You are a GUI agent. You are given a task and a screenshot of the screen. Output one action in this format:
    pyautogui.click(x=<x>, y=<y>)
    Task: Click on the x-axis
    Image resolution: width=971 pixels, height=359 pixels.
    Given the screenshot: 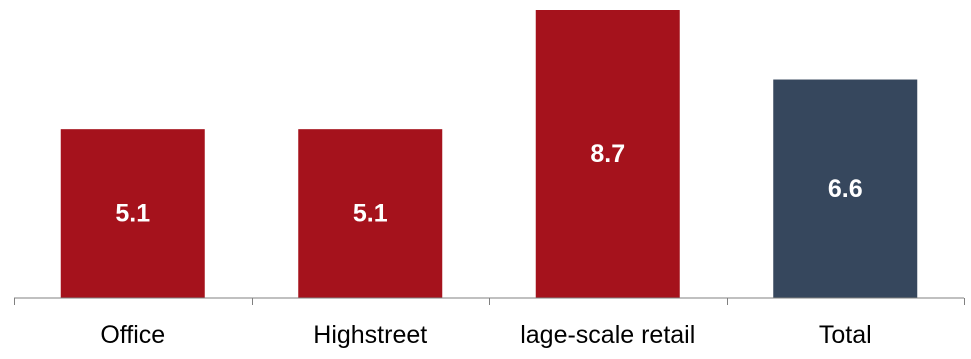 What is the action you would take?
    pyautogui.click(x=489, y=301)
    